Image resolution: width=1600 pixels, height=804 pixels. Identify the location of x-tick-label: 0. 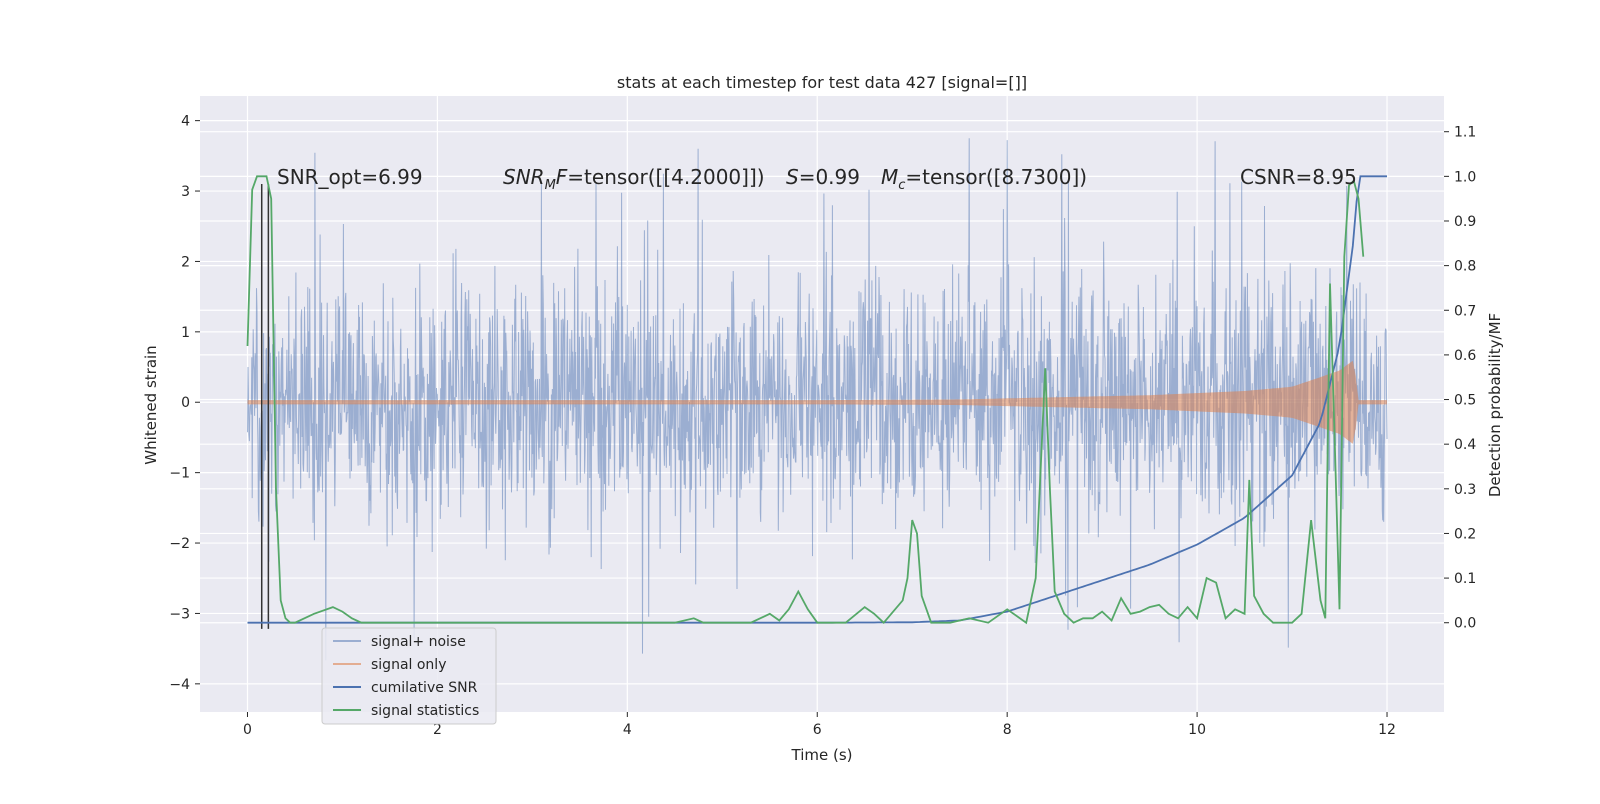
(247, 730).